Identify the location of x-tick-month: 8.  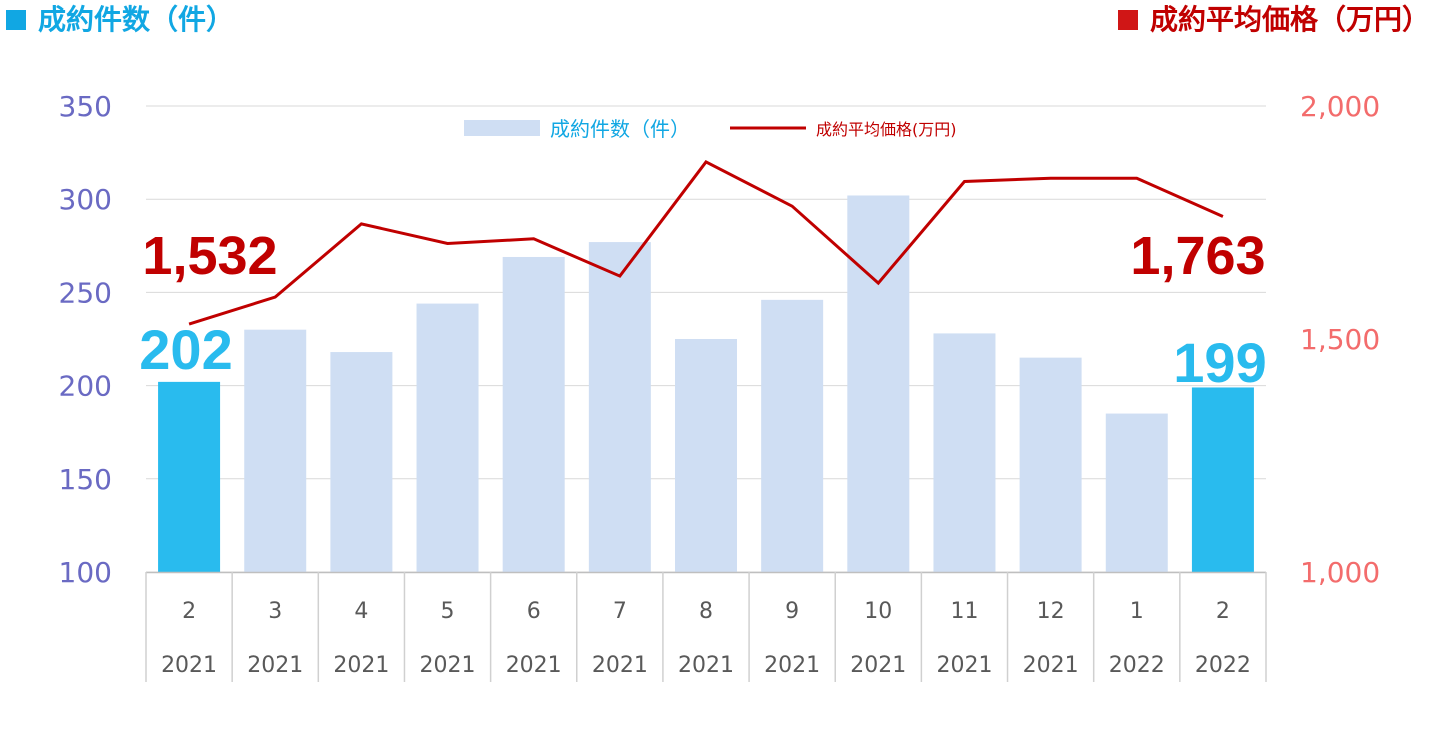
(706, 611).